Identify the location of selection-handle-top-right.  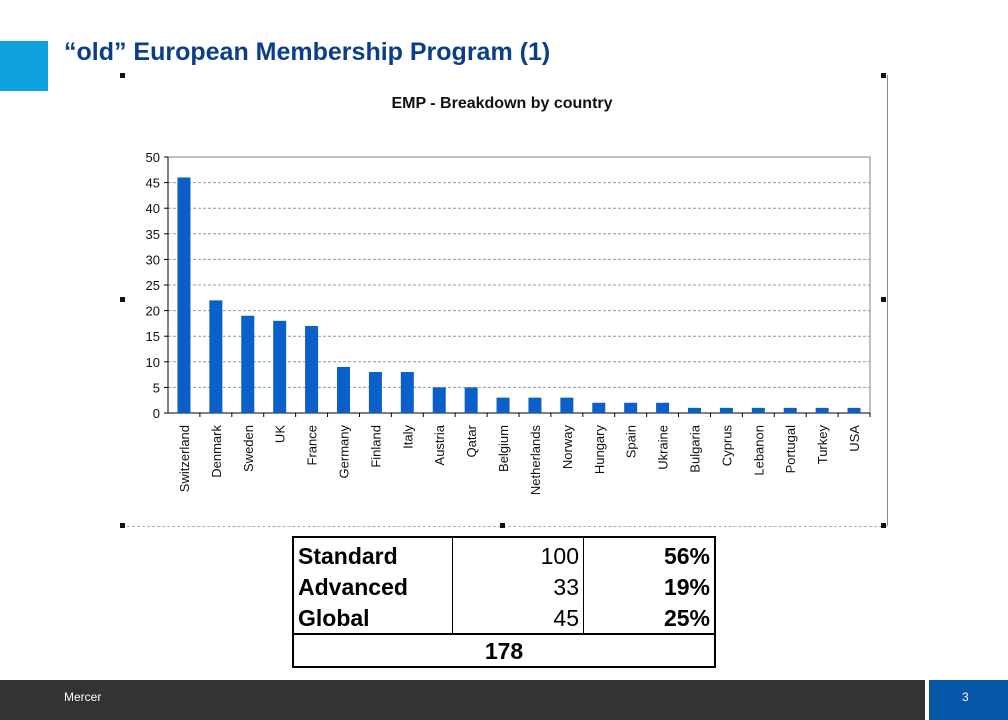
(883, 75).